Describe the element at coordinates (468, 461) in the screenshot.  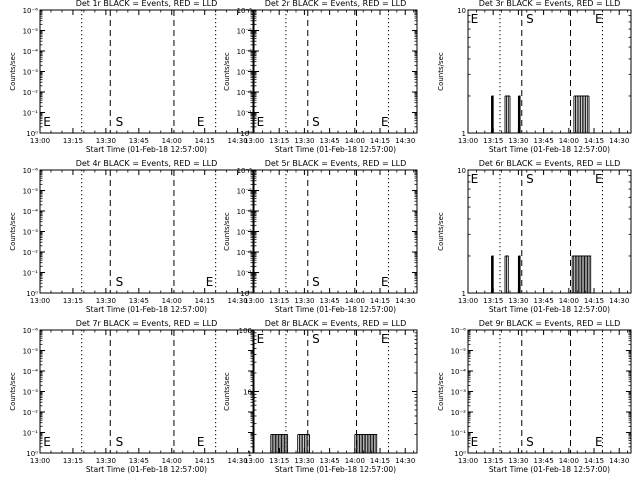
I see `x-tick-label: 13:00` at that location.